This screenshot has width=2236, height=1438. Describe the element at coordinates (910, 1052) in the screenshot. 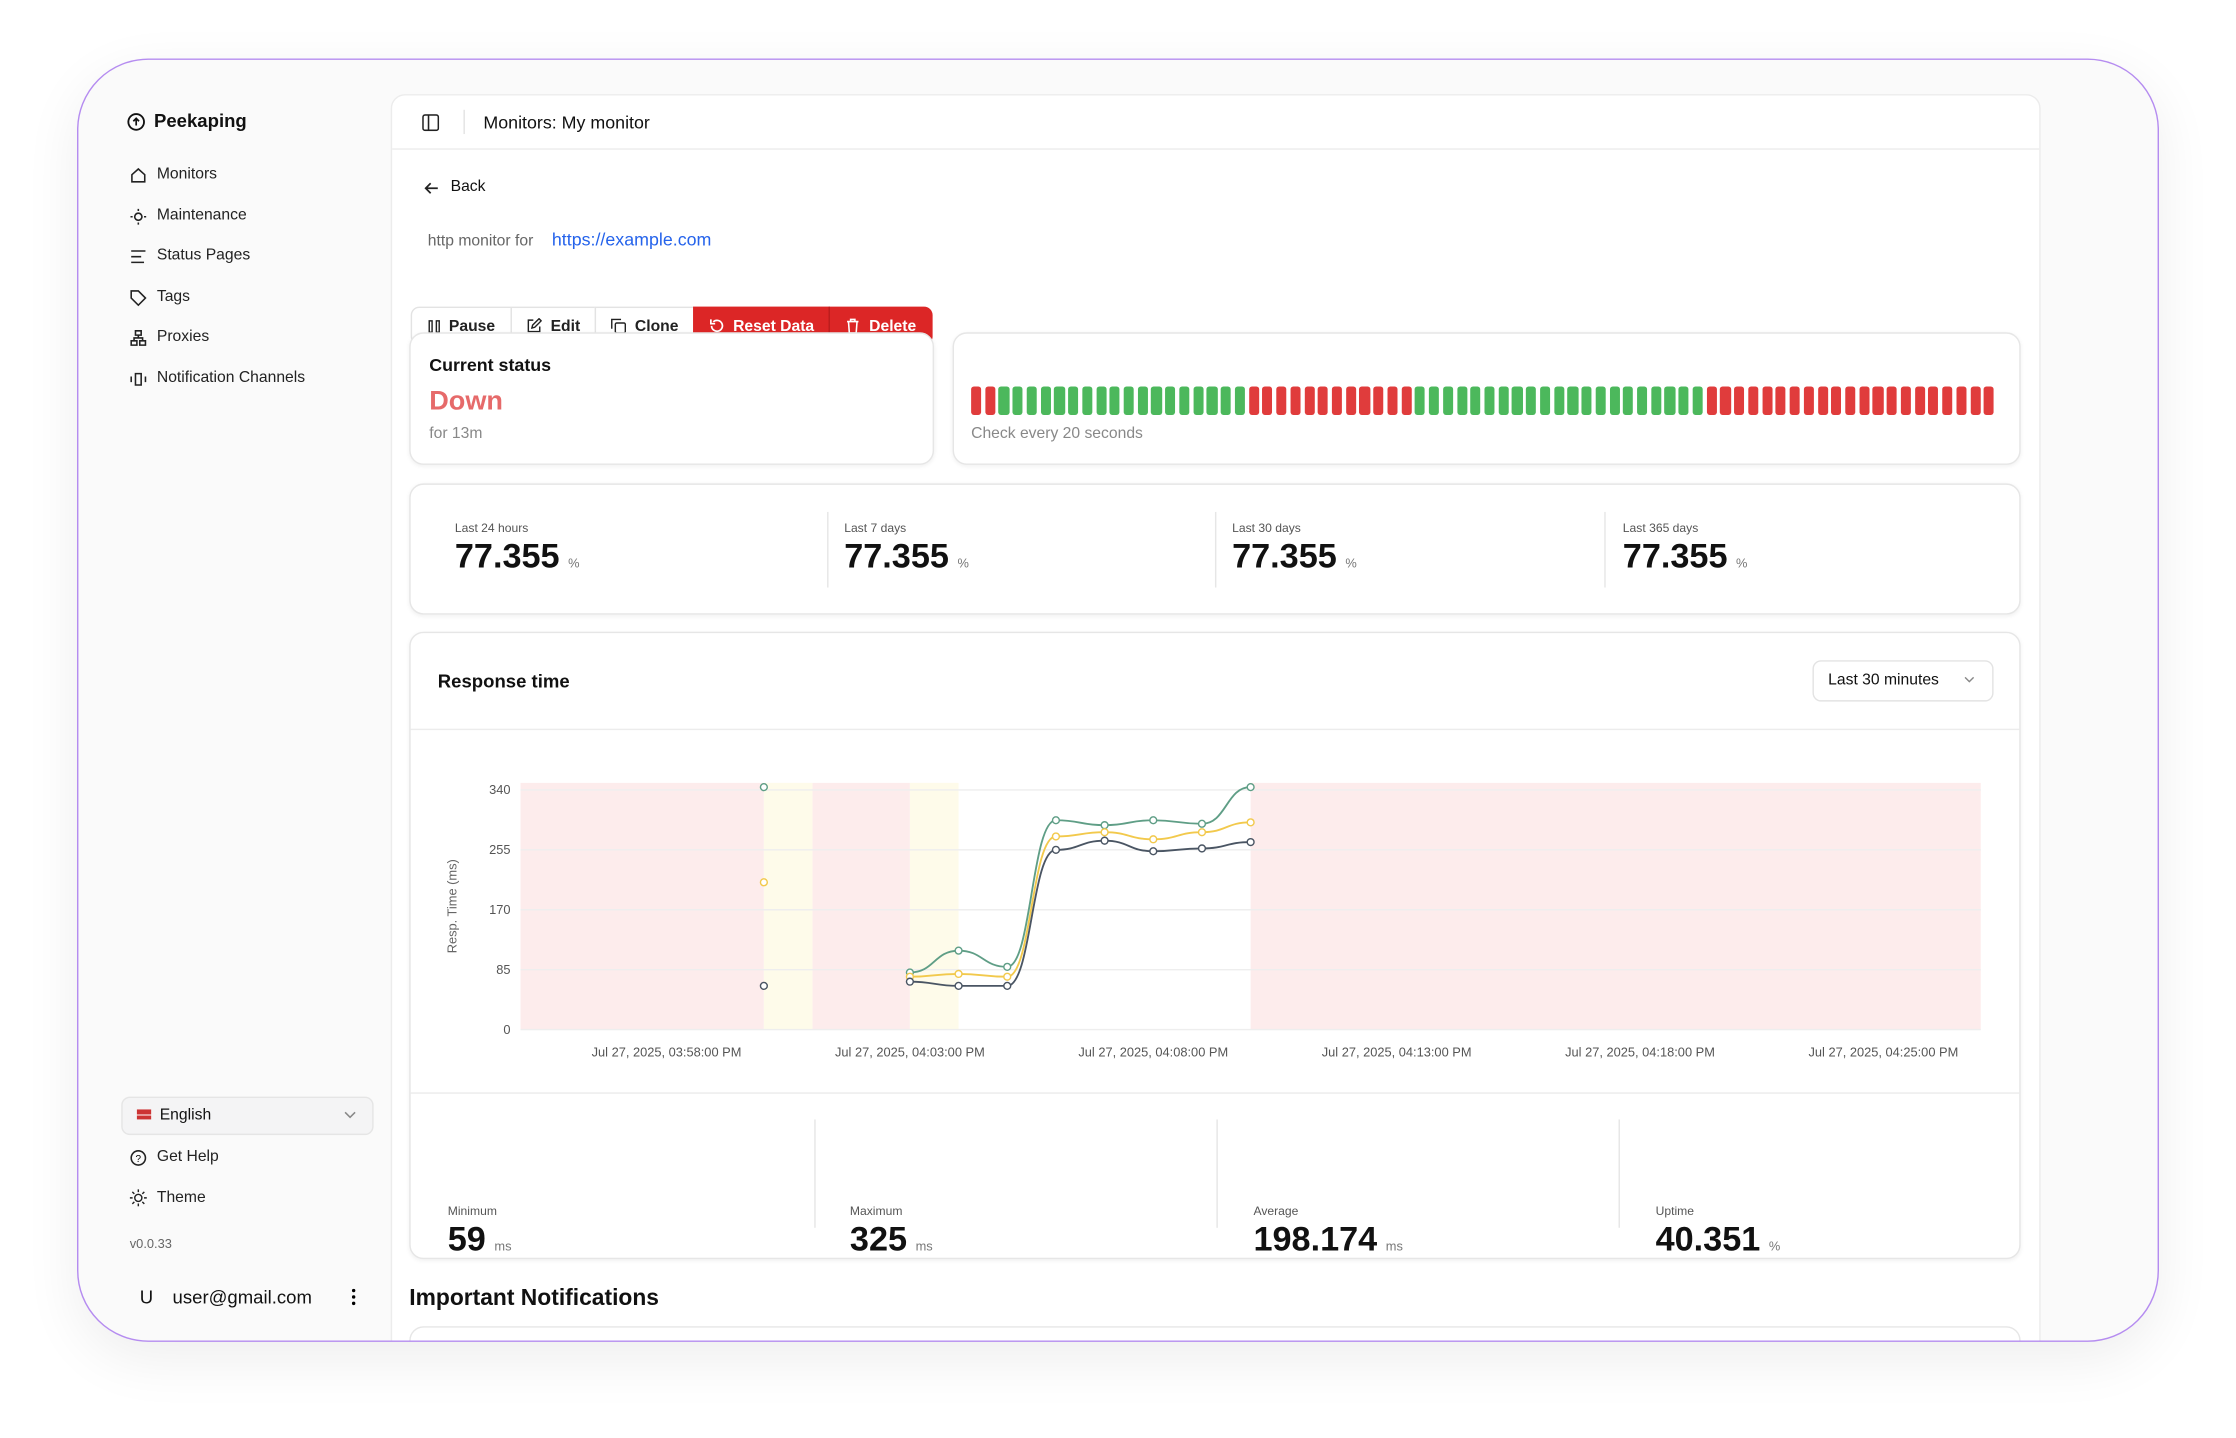

I see `x-tick-label: Jul 27, 2025, 04:03:00 PM` at that location.